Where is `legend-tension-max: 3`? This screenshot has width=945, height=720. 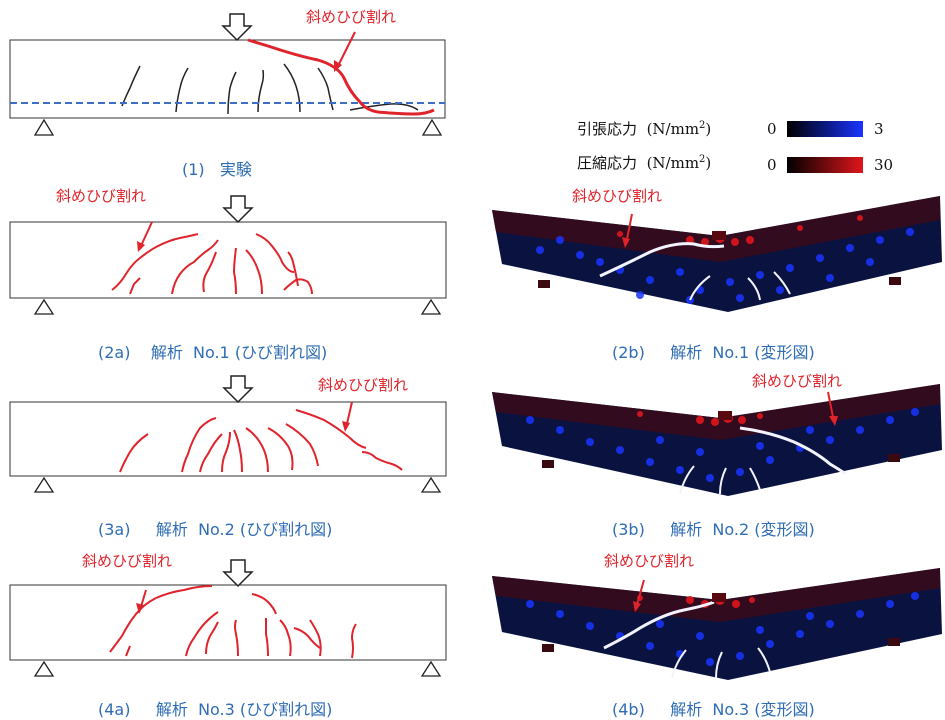 legend-tension-max: 3 is located at coordinates (879, 129).